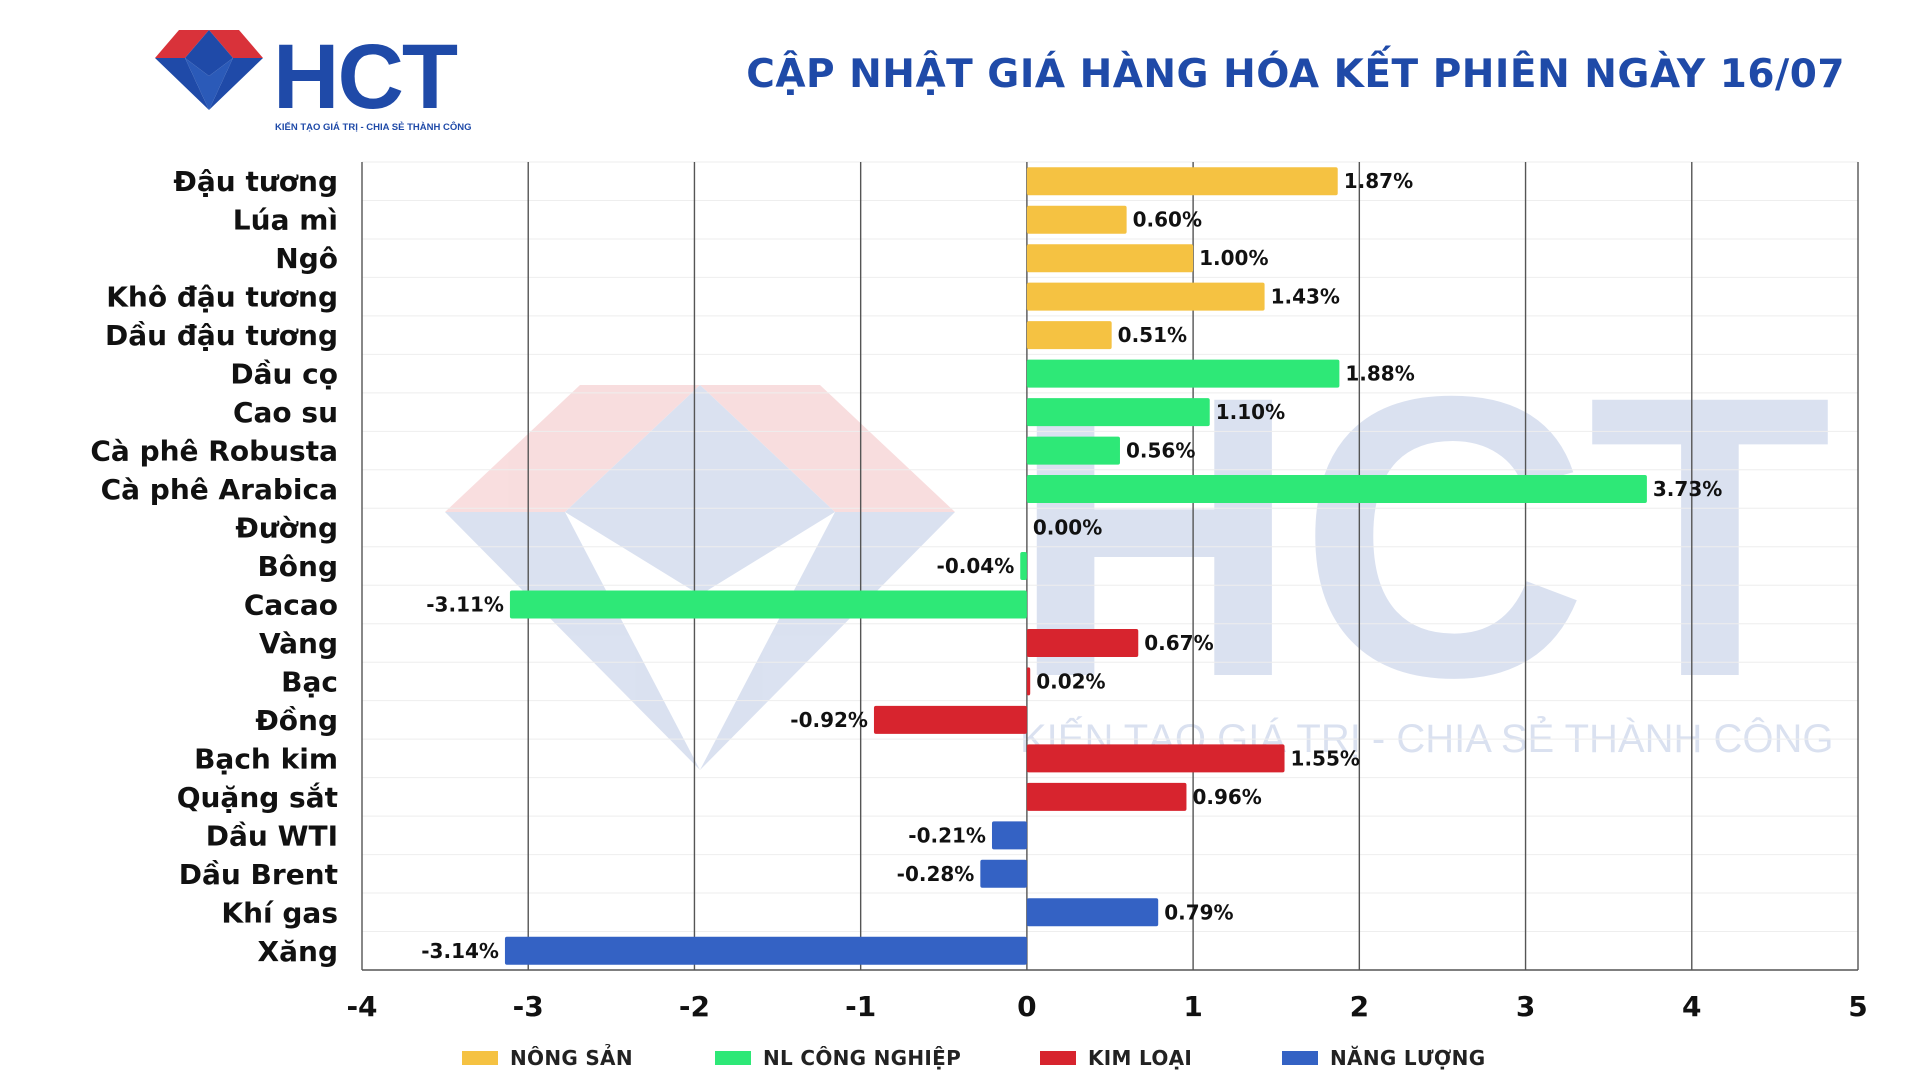 The height and width of the screenshot is (1080, 1920). What do you see at coordinates (297, 566) in the screenshot?
I see `category-label: Bông` at bounding box center [297, 566].